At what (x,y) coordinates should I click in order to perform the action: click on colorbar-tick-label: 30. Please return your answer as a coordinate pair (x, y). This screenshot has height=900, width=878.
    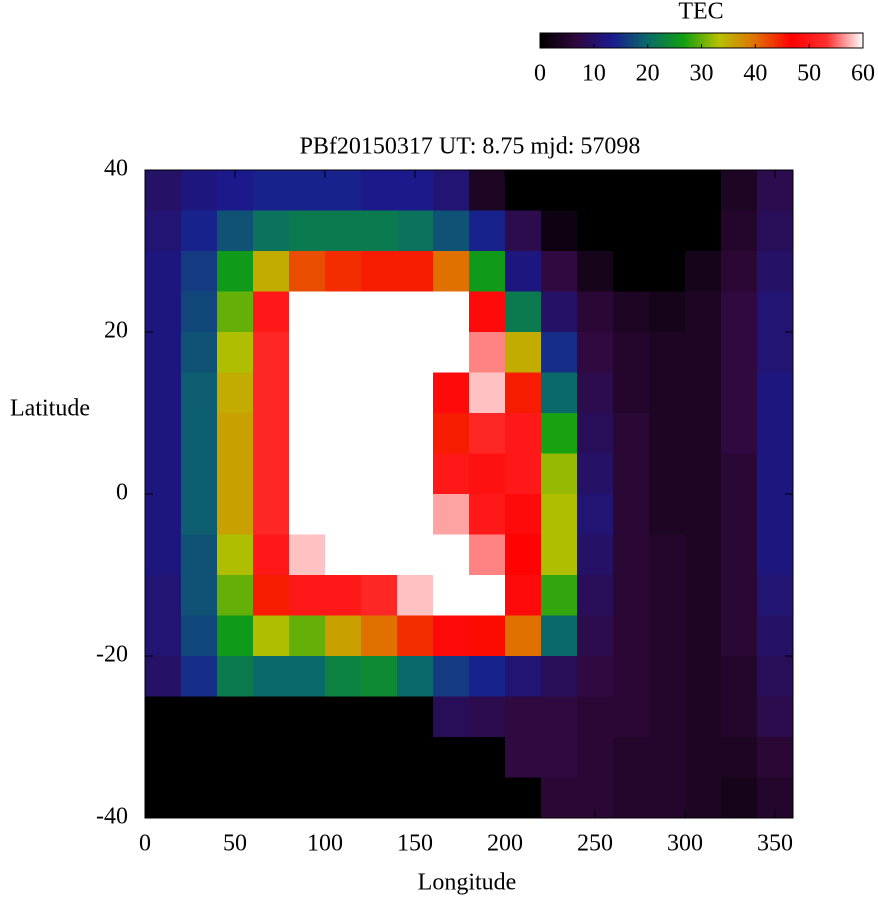
    Looking at the image, I should click on (702, 74).